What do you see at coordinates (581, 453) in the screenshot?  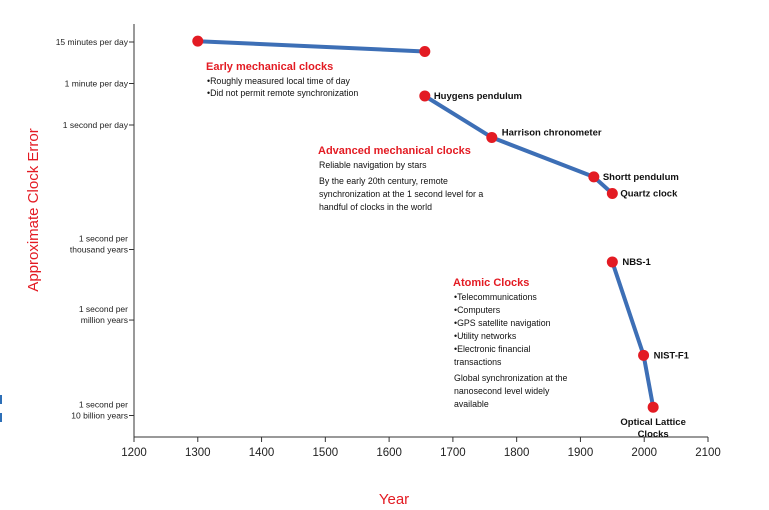 I see `x-tick-label: 1900` at bounding box center [581, 453].